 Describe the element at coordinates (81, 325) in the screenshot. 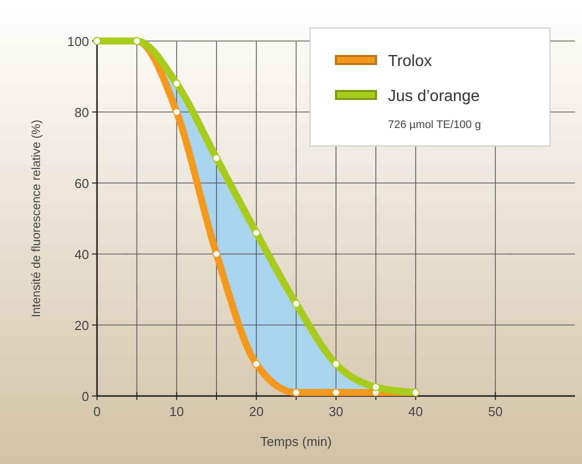

I see `y-tick-label: 20` at that location.